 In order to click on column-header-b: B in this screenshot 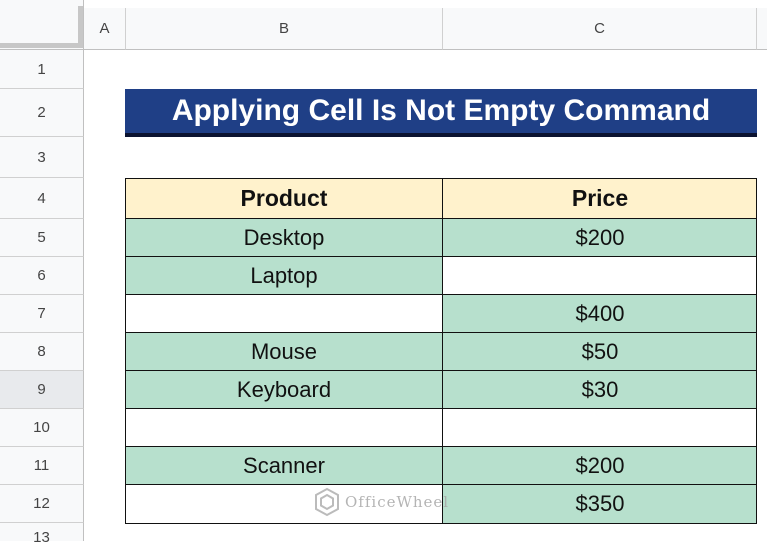, I will do `click(284, 29)`.